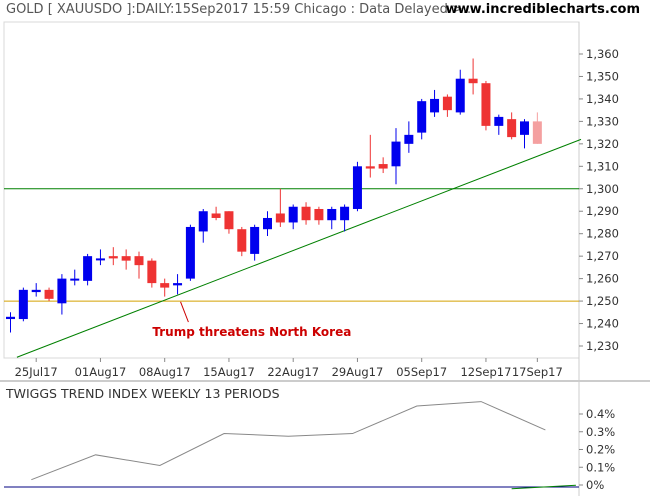 The height and width of the screenshot is (500, 650). What do you see at coordinates (602, 76) in the screenshot?
I see `y-tick-label: 1,350` at bounding box center [602, 76].